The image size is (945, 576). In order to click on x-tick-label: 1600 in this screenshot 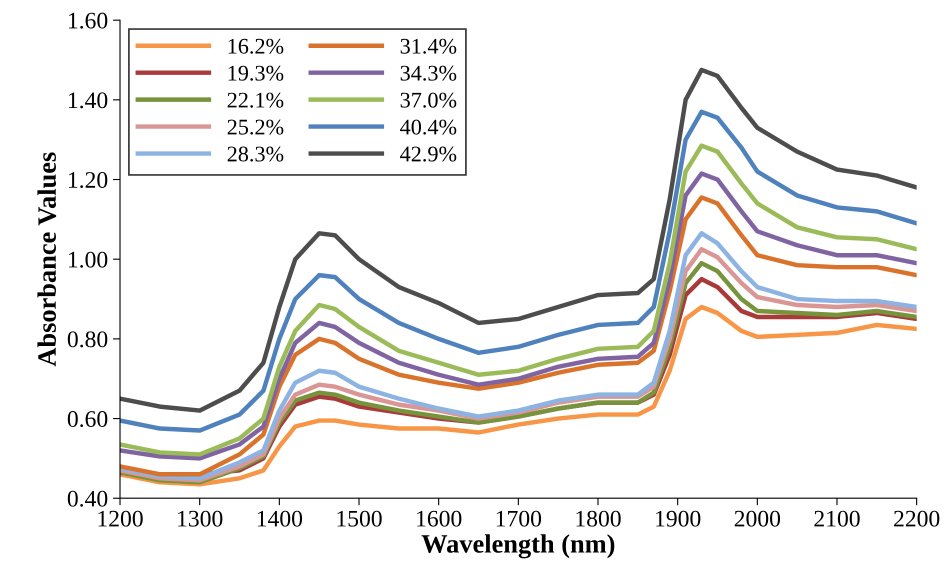, I will do `click(439, 518)`.